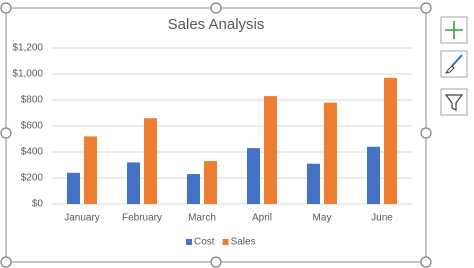 The width and height of the screenshot is (474, 268). I want to click on x-tick-label: April, so click(262, 218).